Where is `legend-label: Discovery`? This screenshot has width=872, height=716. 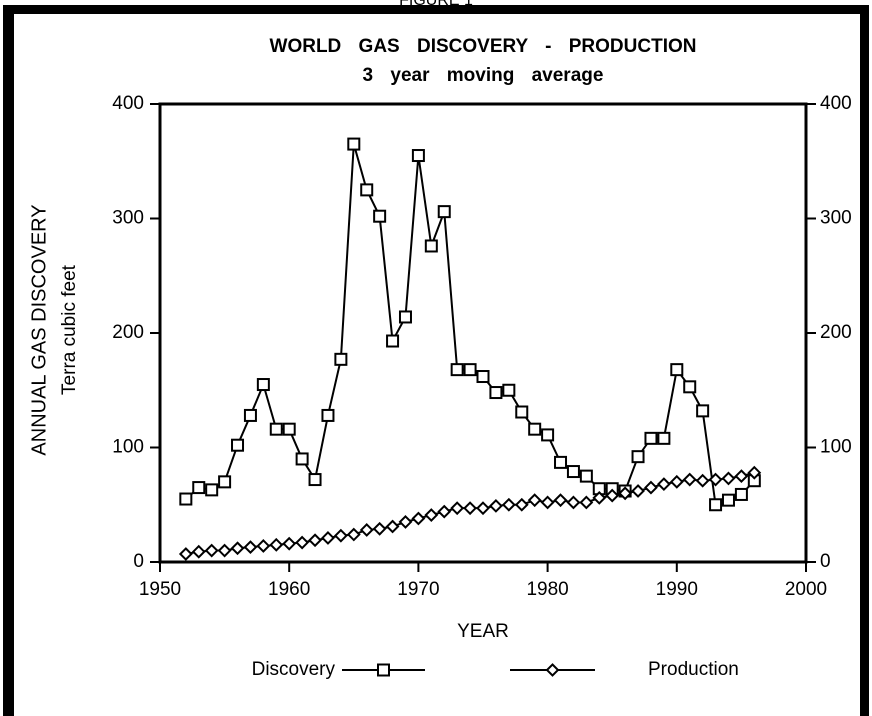 legend-label: Discovery is located at coordinates (294, 669).